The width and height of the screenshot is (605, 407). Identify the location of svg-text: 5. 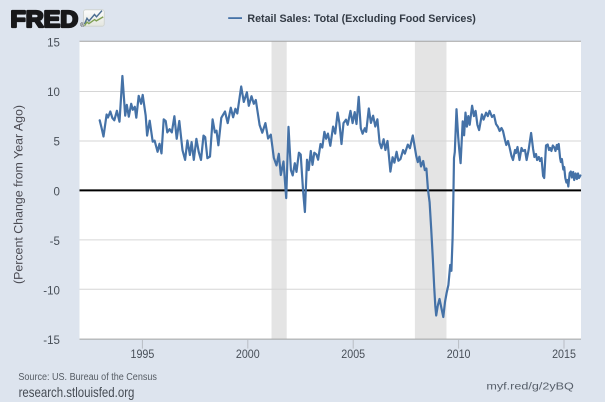
(56, 143).